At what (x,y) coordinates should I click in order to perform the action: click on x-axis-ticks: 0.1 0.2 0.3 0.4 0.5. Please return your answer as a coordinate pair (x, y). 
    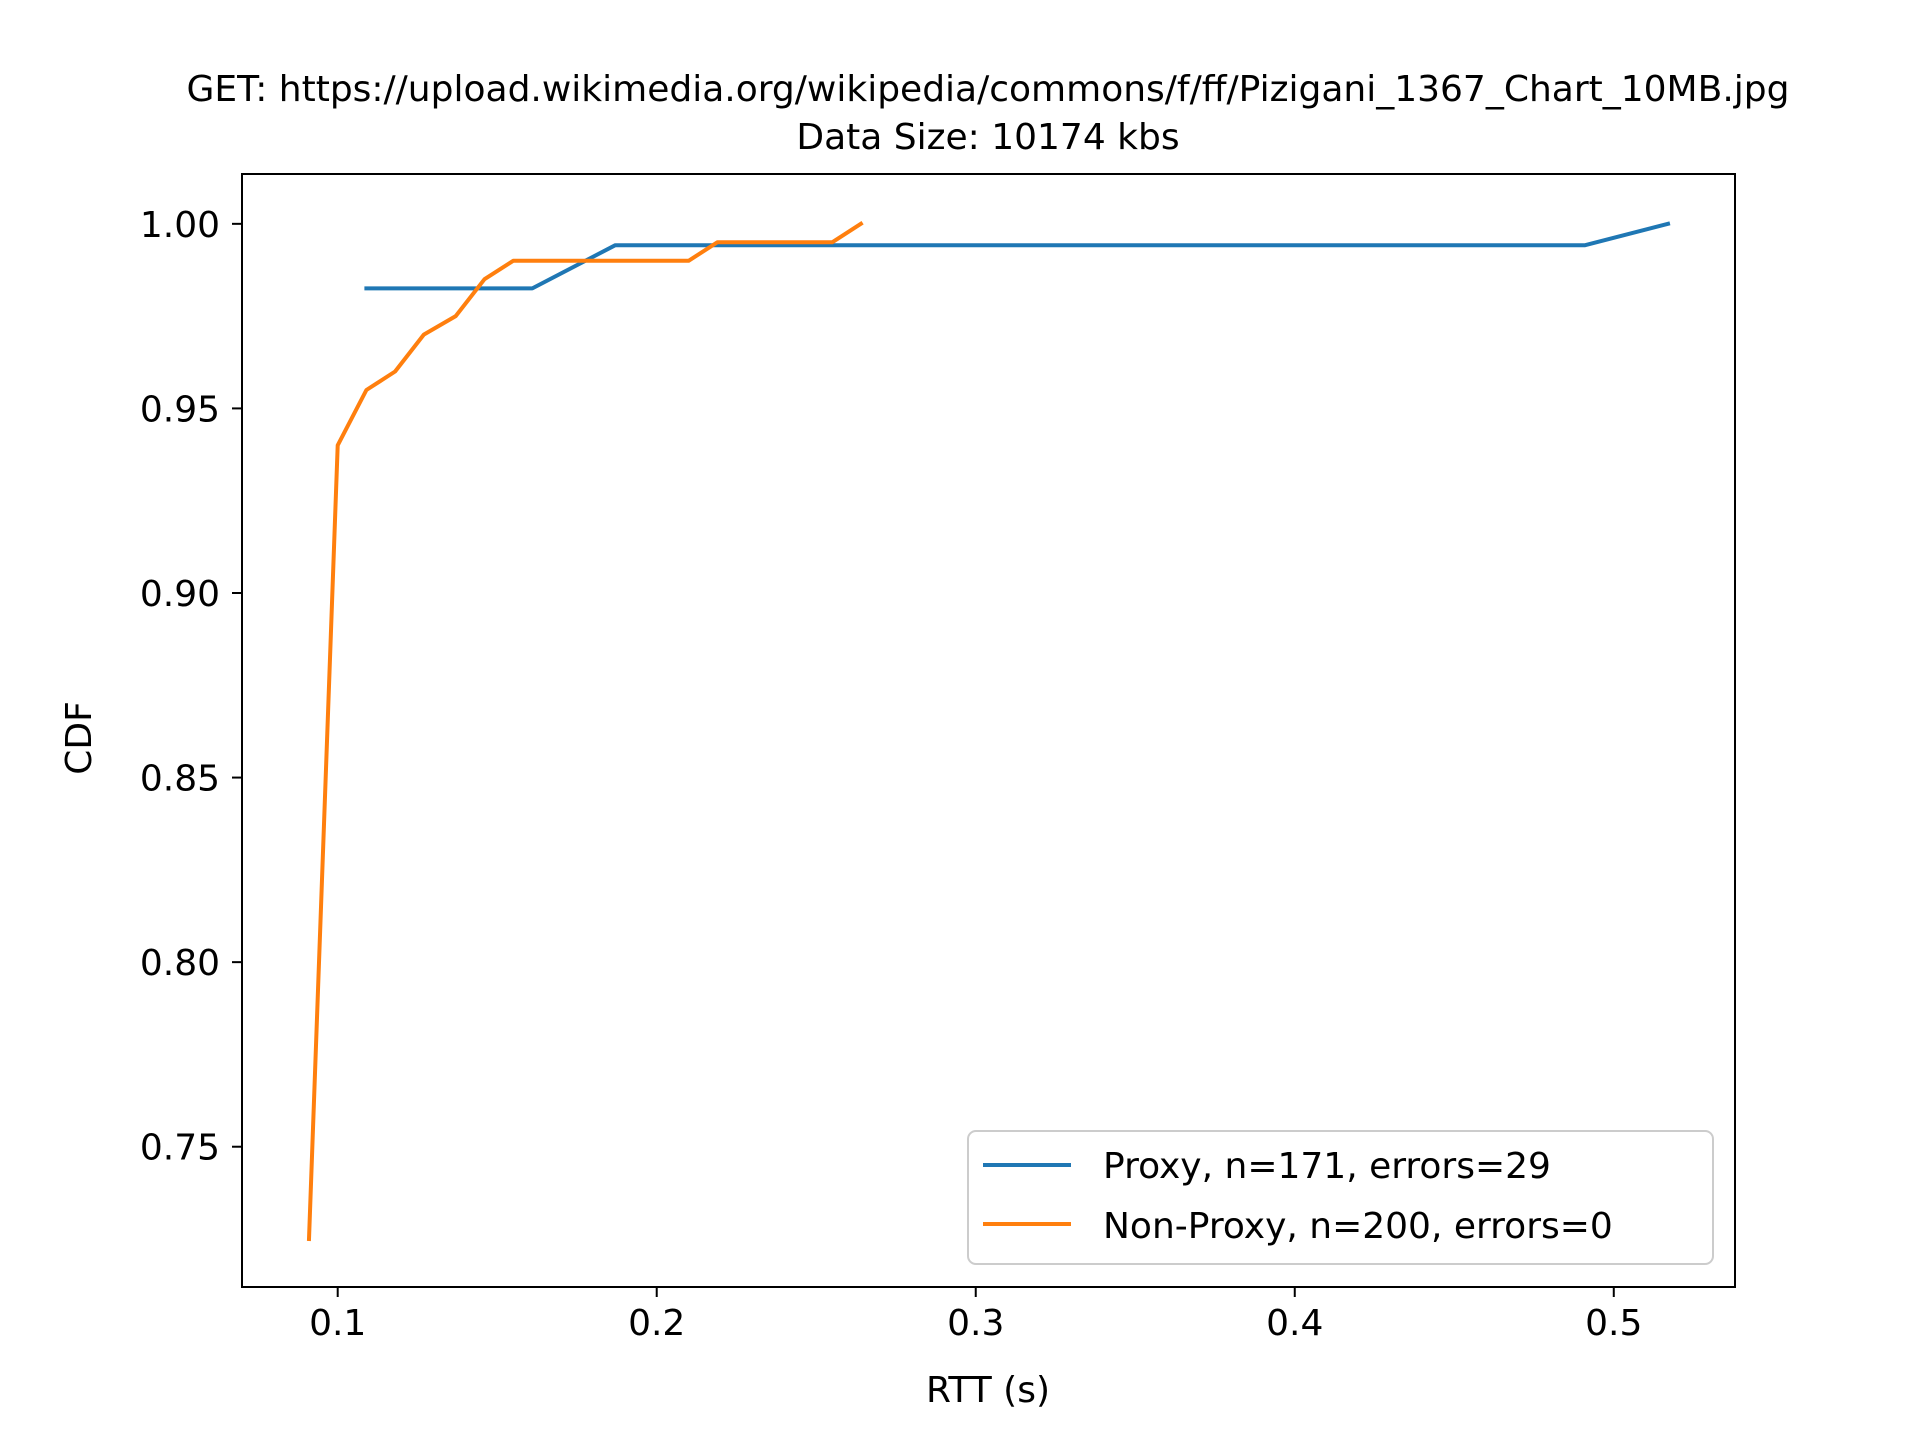
    Looking at the image, I should click on (975, 1315).